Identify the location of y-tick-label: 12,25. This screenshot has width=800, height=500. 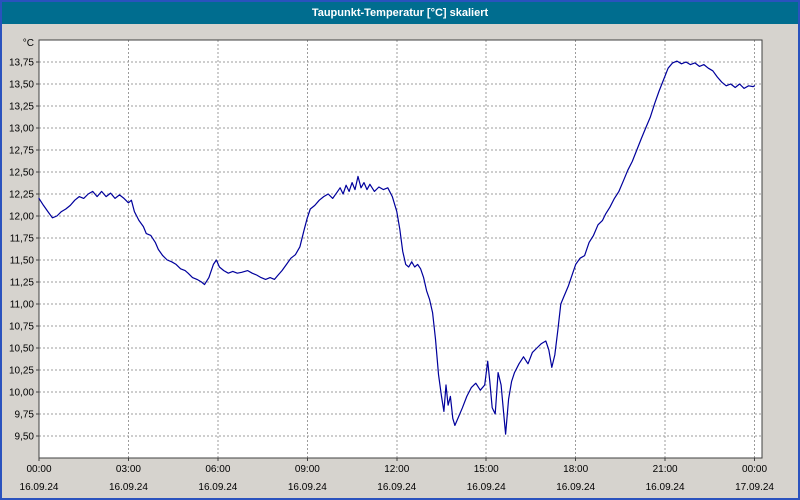
(21, 195).